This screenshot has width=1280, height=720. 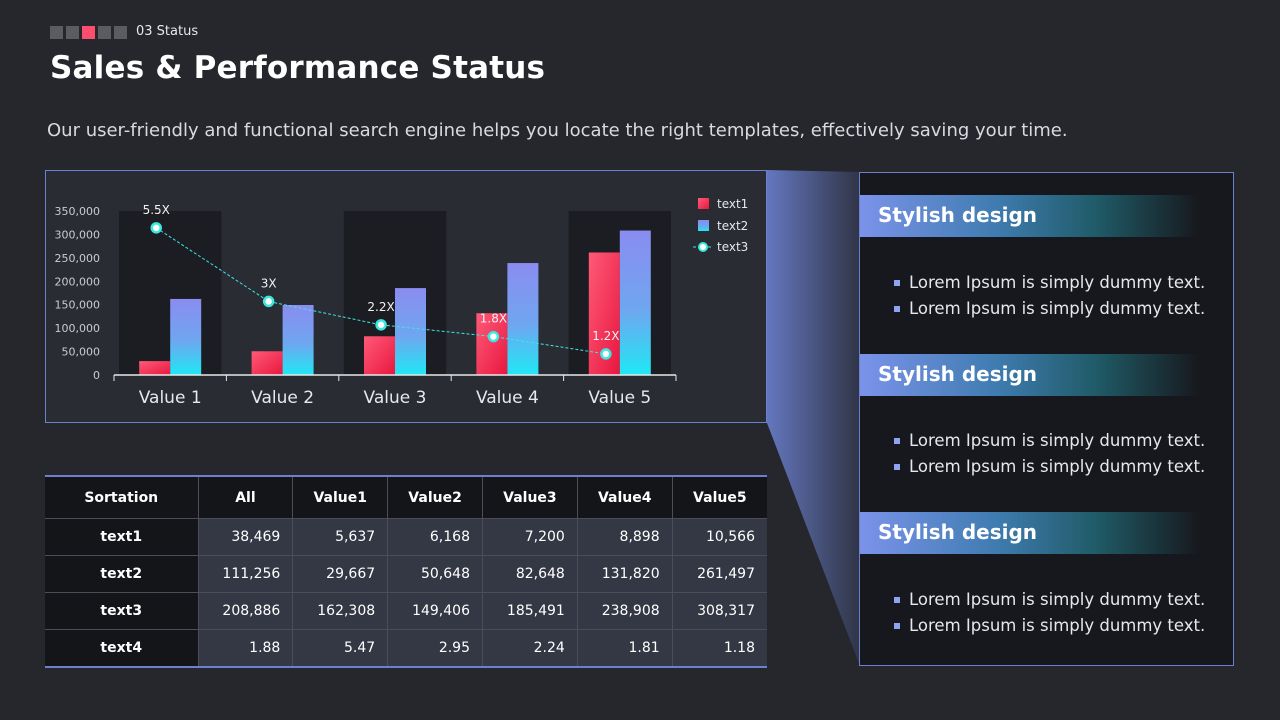 I want to click on column-header: Sortation, so click(x=121, y=497).